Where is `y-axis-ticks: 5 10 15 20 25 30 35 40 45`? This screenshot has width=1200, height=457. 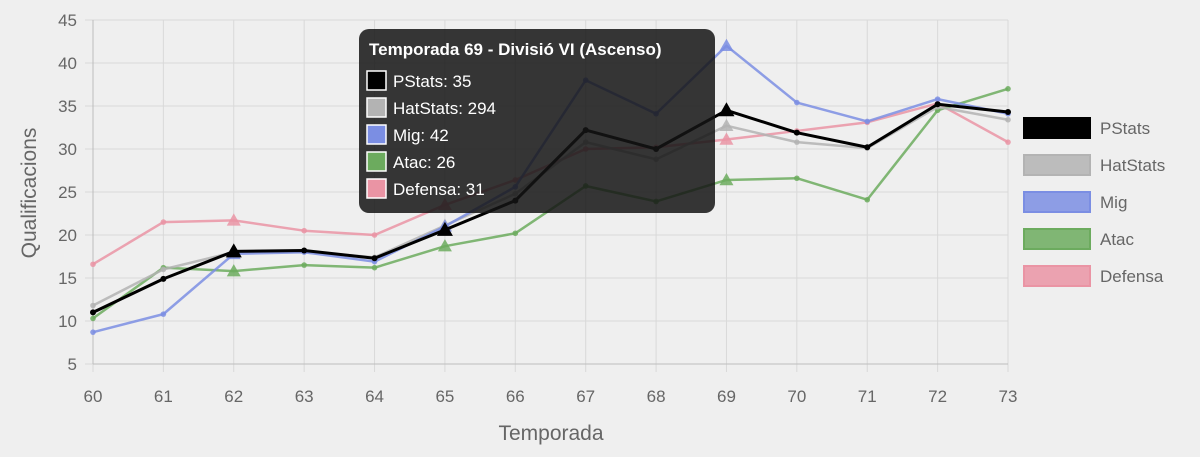
y-axis-ticks: 5 10 15 20 25 30 35 40 45 is located at coordinates (67, 192).